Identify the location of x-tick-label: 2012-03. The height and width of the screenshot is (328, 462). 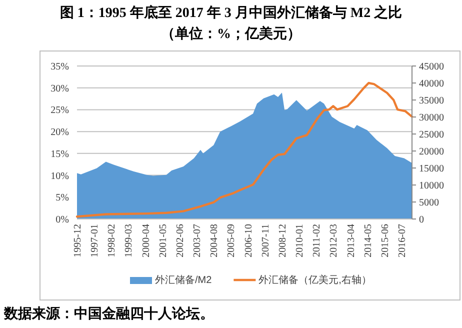
(334, 241).